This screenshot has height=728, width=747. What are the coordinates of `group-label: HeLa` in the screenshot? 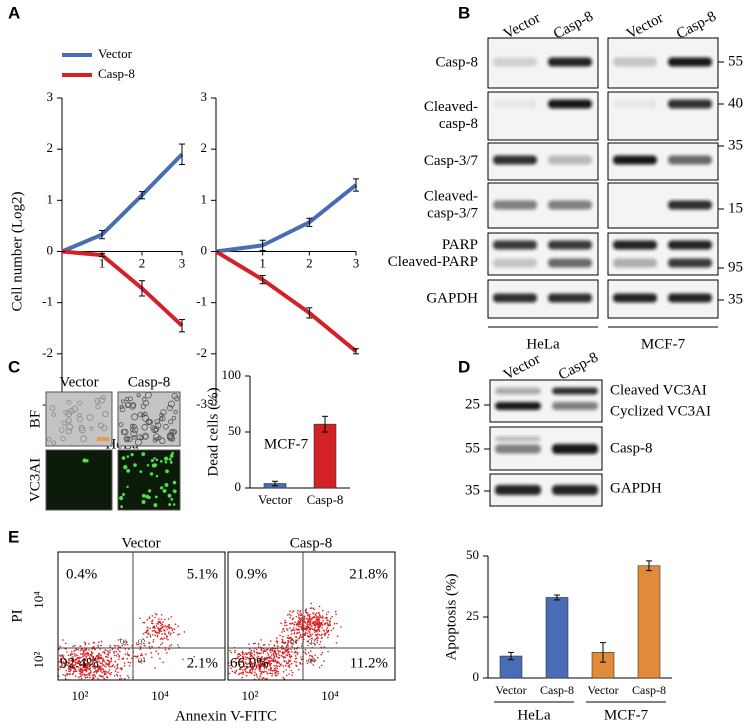 It's located at (534, 715).